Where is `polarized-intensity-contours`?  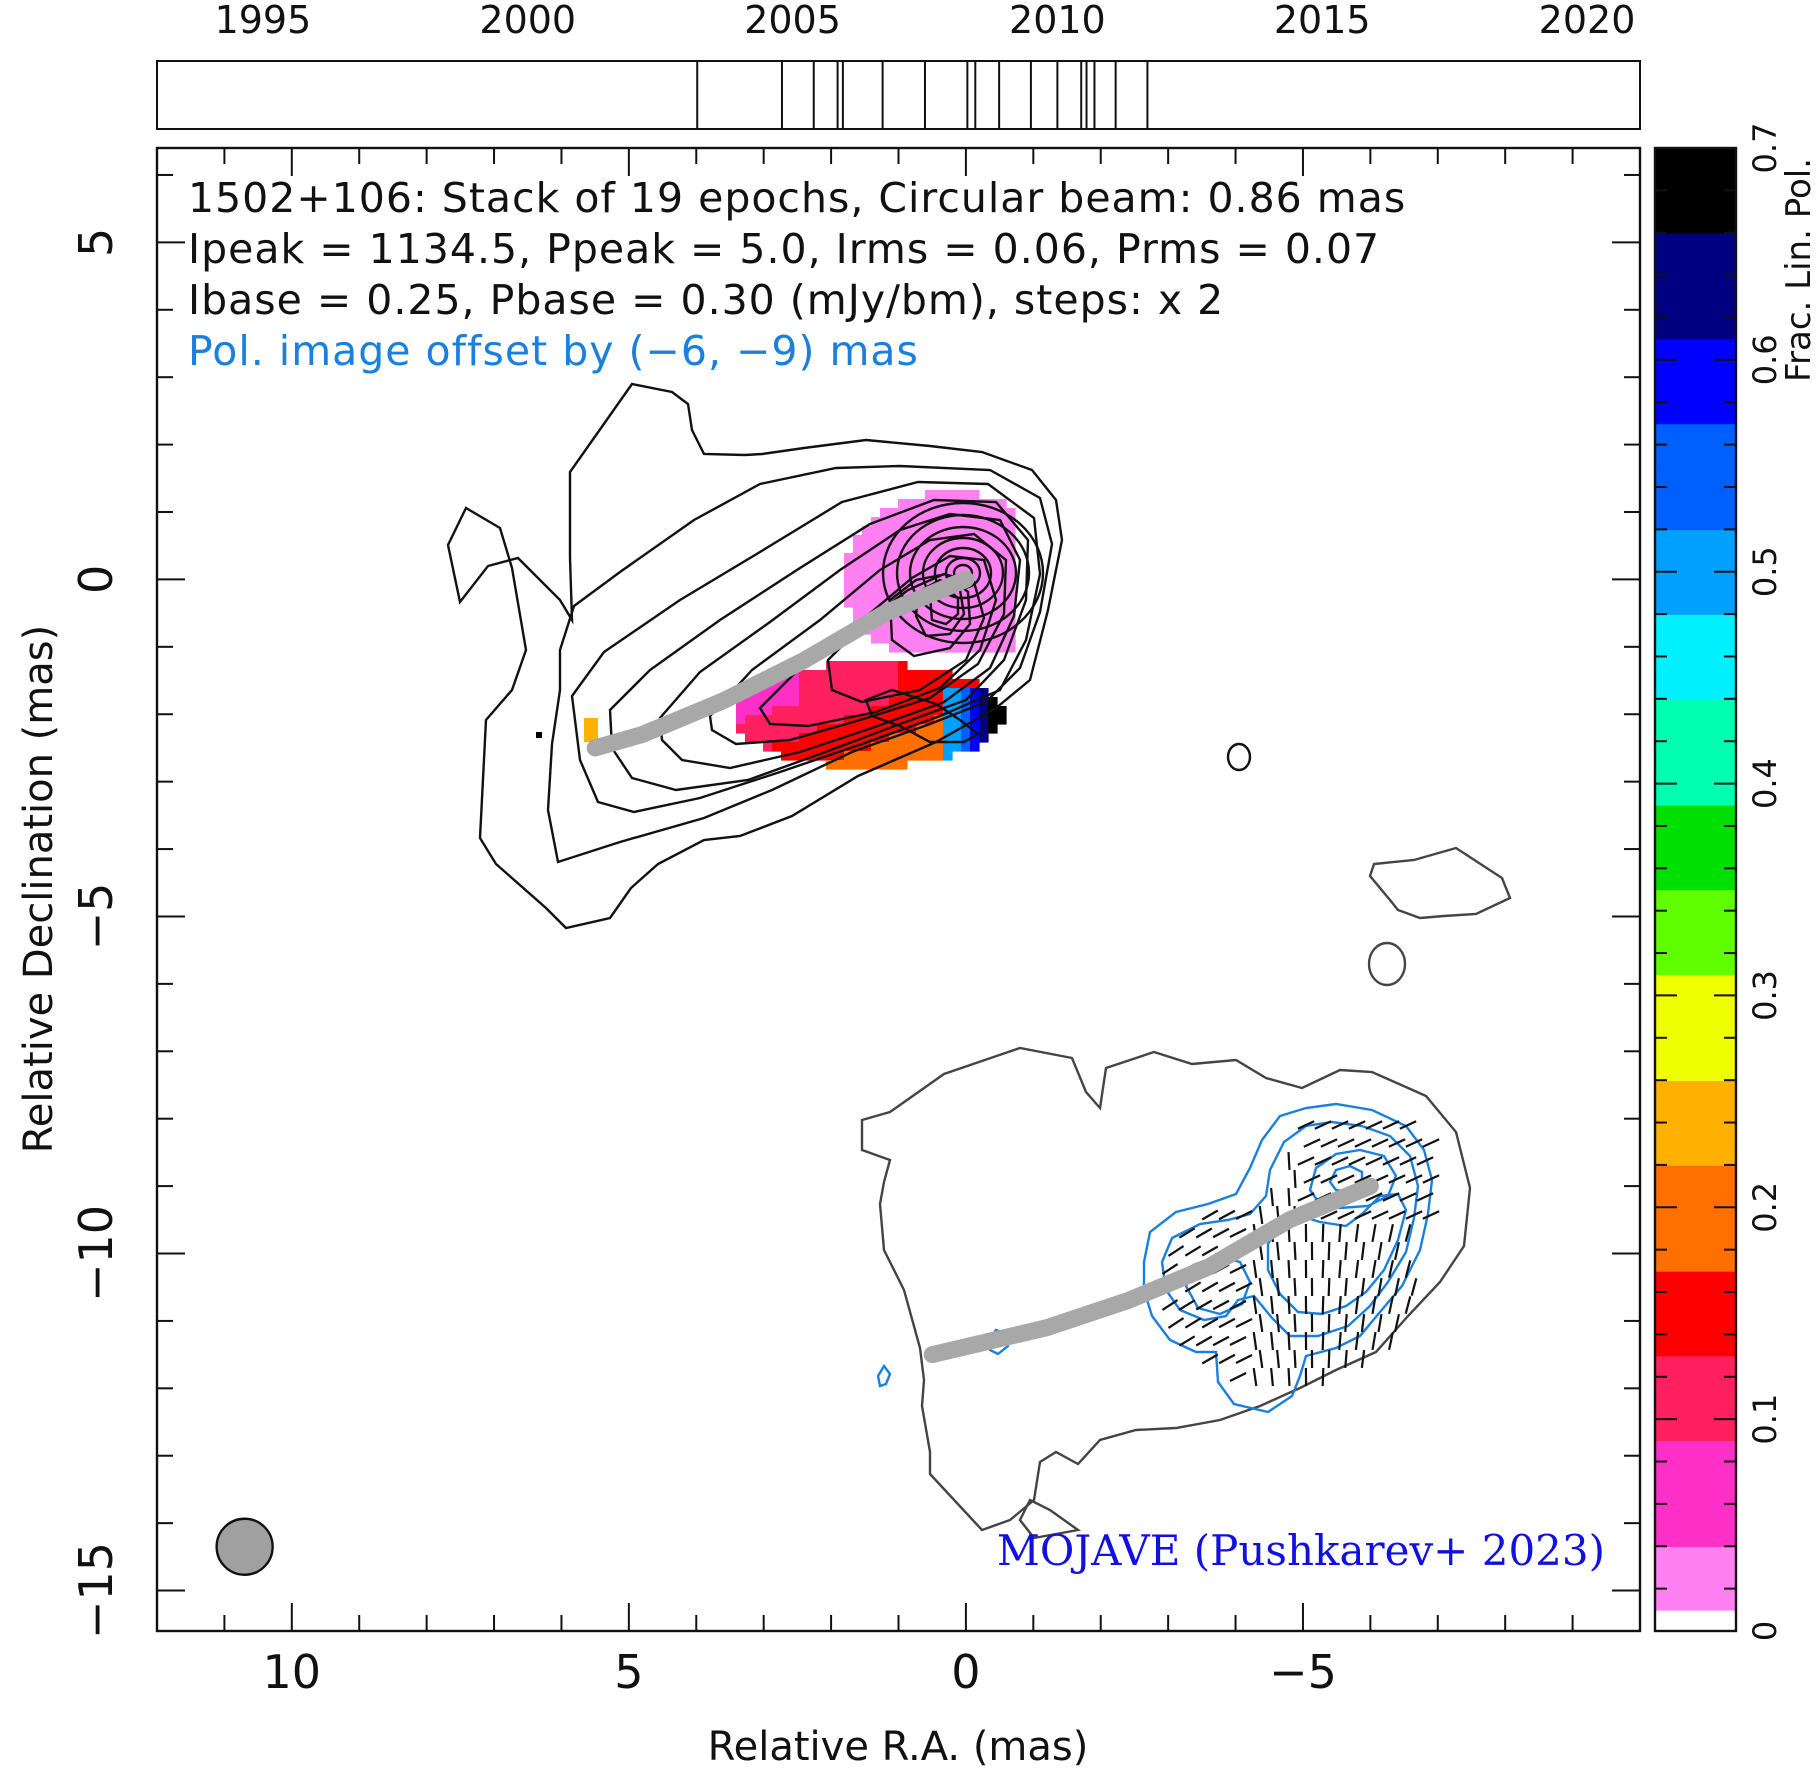
polarized-intensity-contours is located at coordinates (1155, 1258).